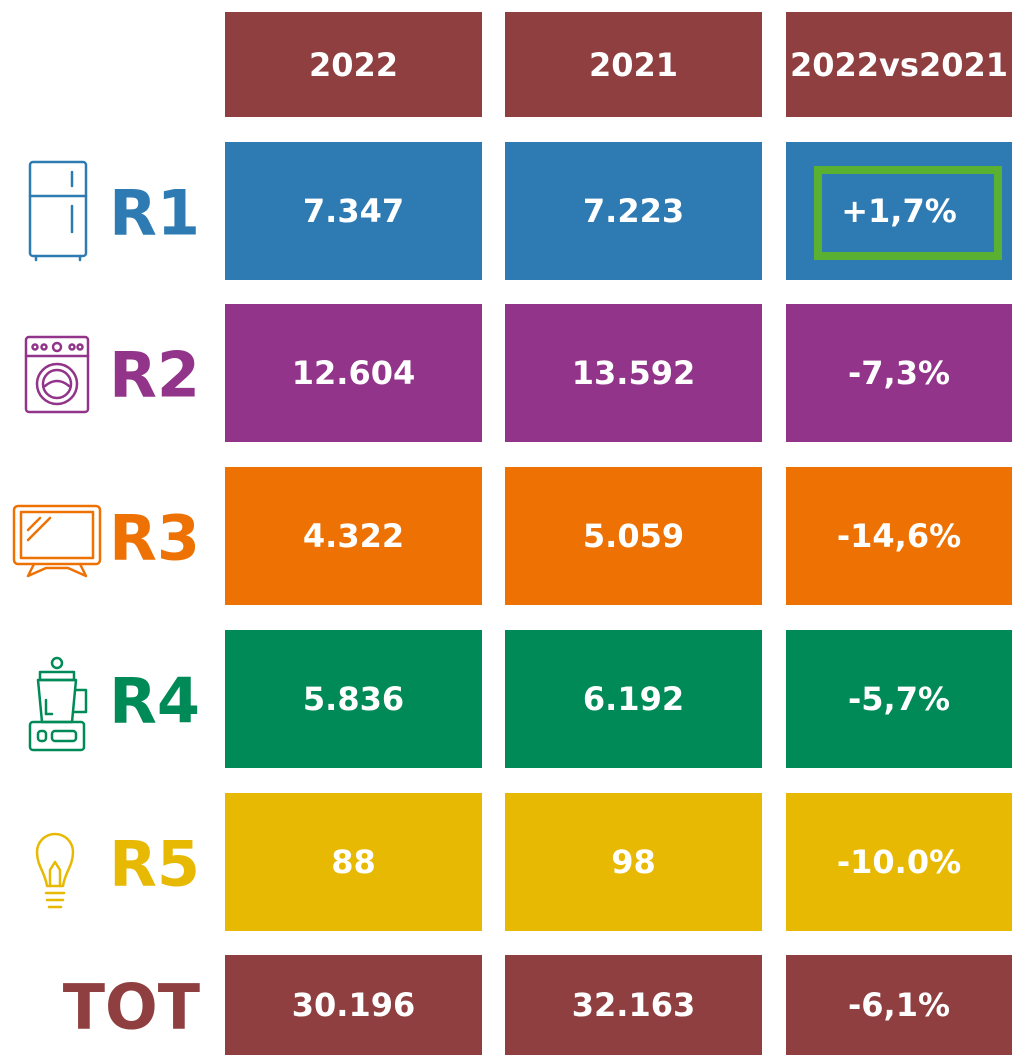 This screenshot has height=1056, width=1015. Describe the element at coordinates (58, 704) in the screenshot. I see `blender-icon` at that location.